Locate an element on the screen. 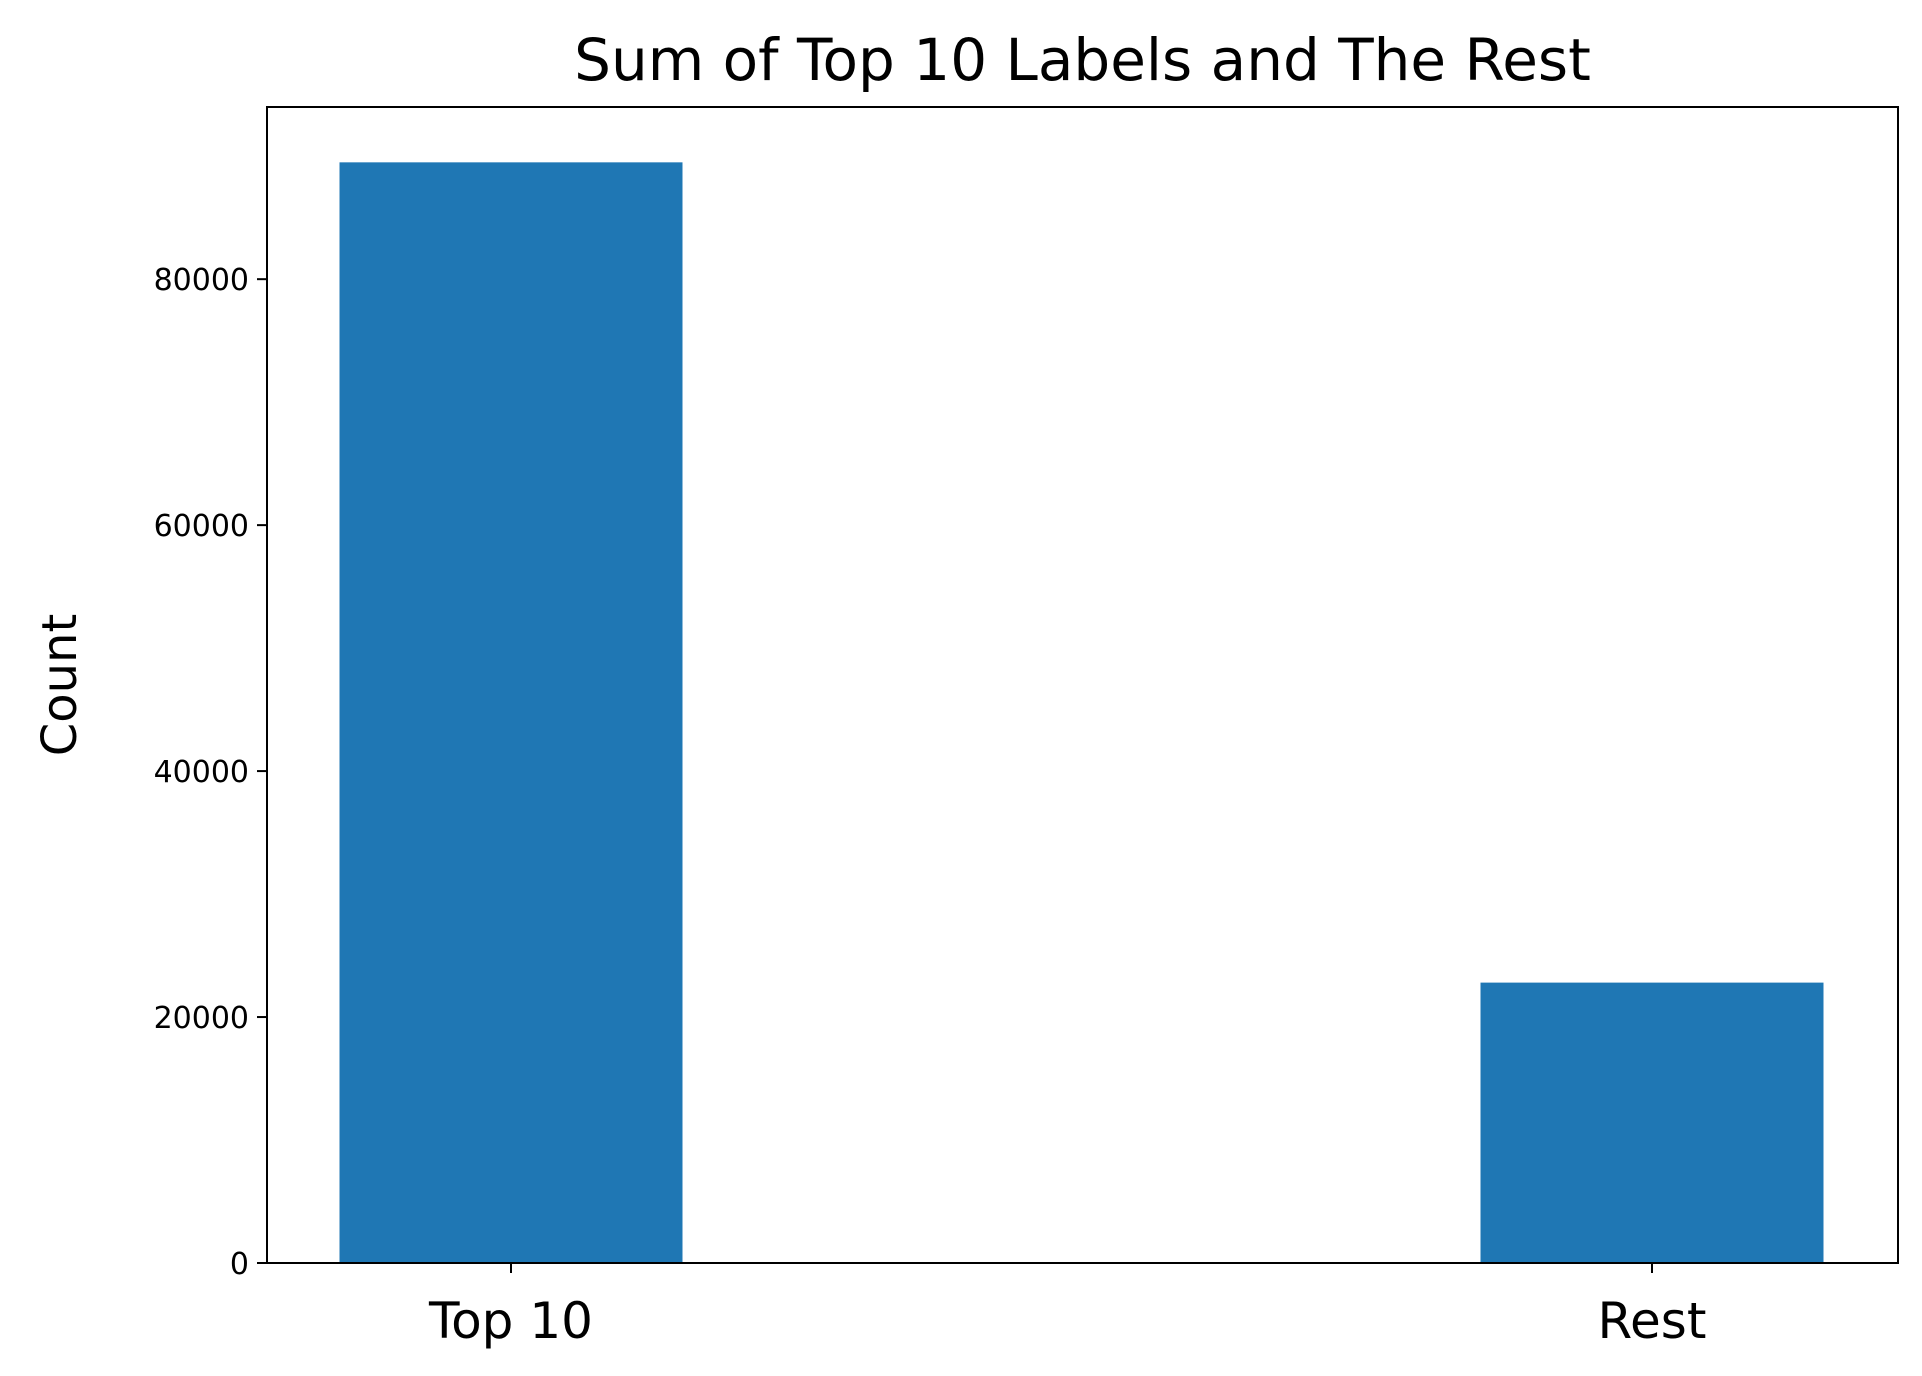  x-tick-label: Top 10 is located at coordinates (510, 1321).